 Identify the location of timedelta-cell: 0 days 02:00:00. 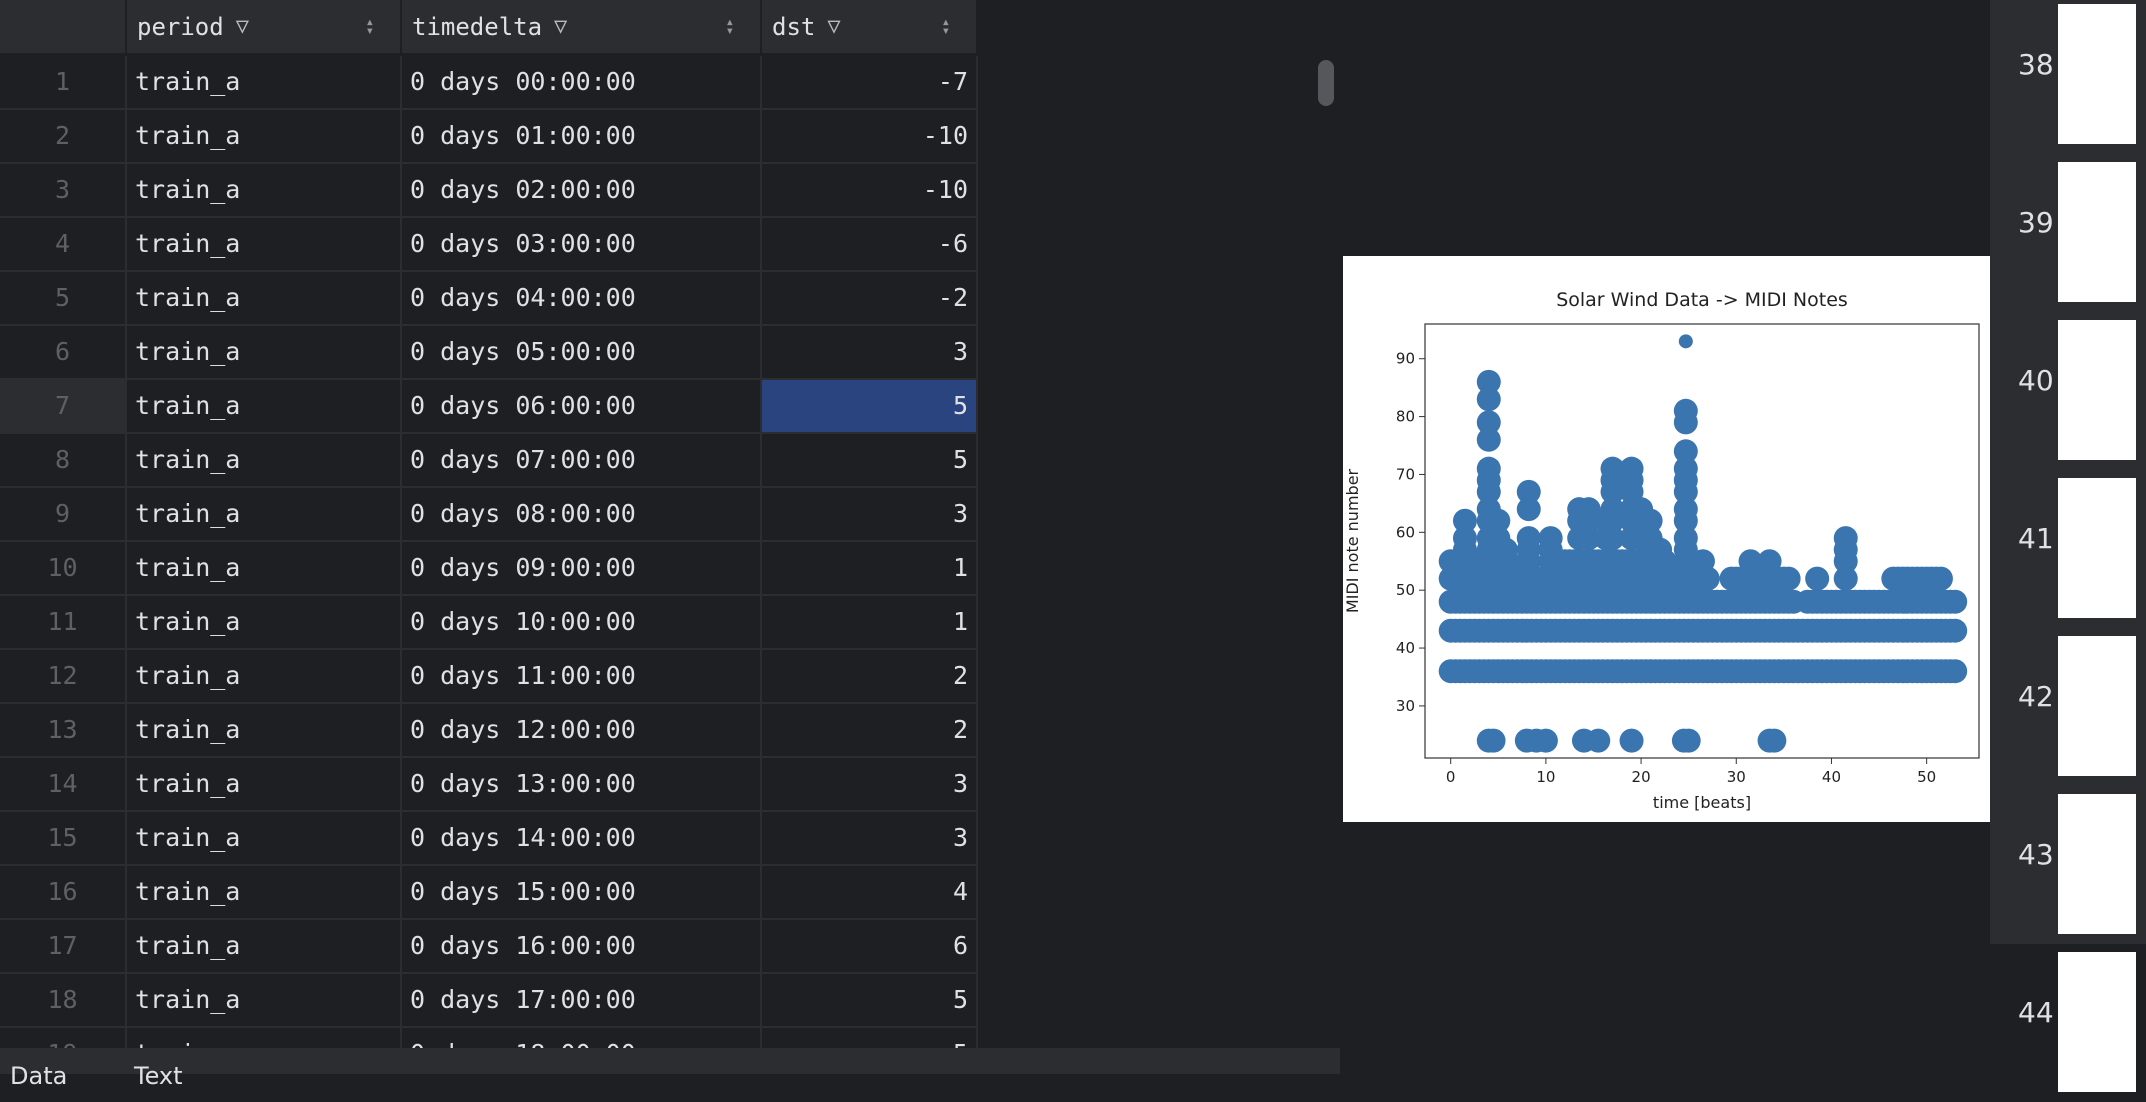
(582, 190).